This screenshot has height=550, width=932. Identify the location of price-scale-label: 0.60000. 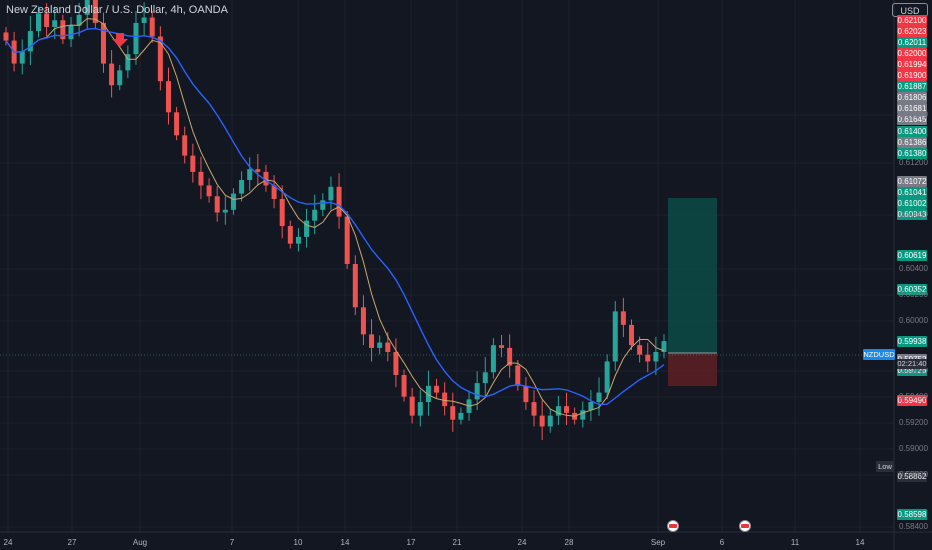
(913, 320).